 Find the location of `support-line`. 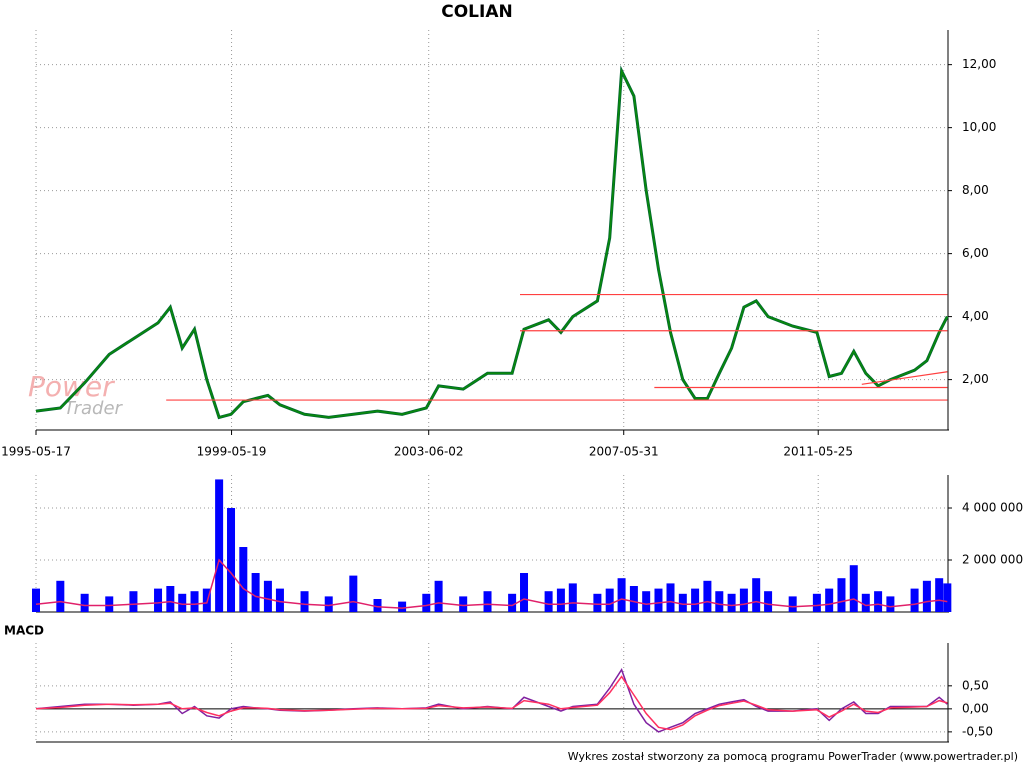

support-line is located at coordinates (904, 378).